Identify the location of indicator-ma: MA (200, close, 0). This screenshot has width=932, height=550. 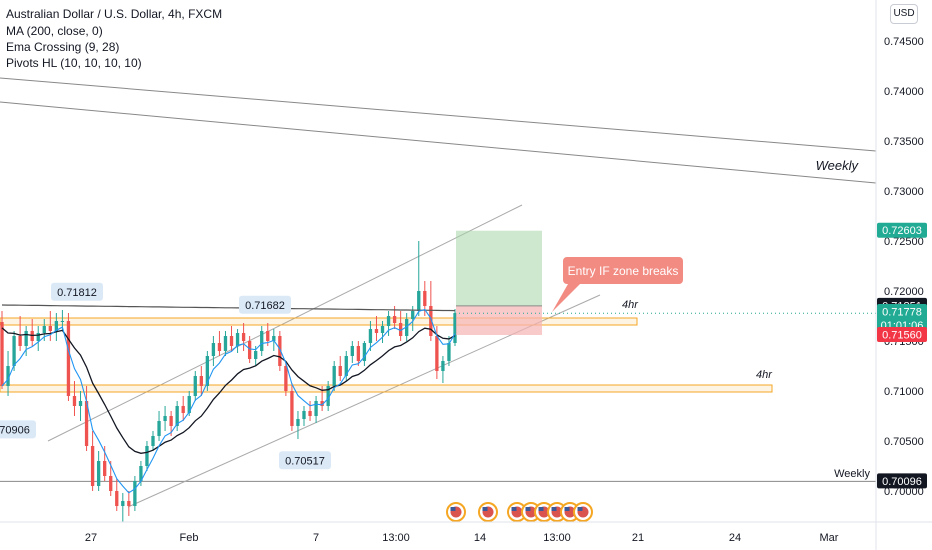
(54, 31).